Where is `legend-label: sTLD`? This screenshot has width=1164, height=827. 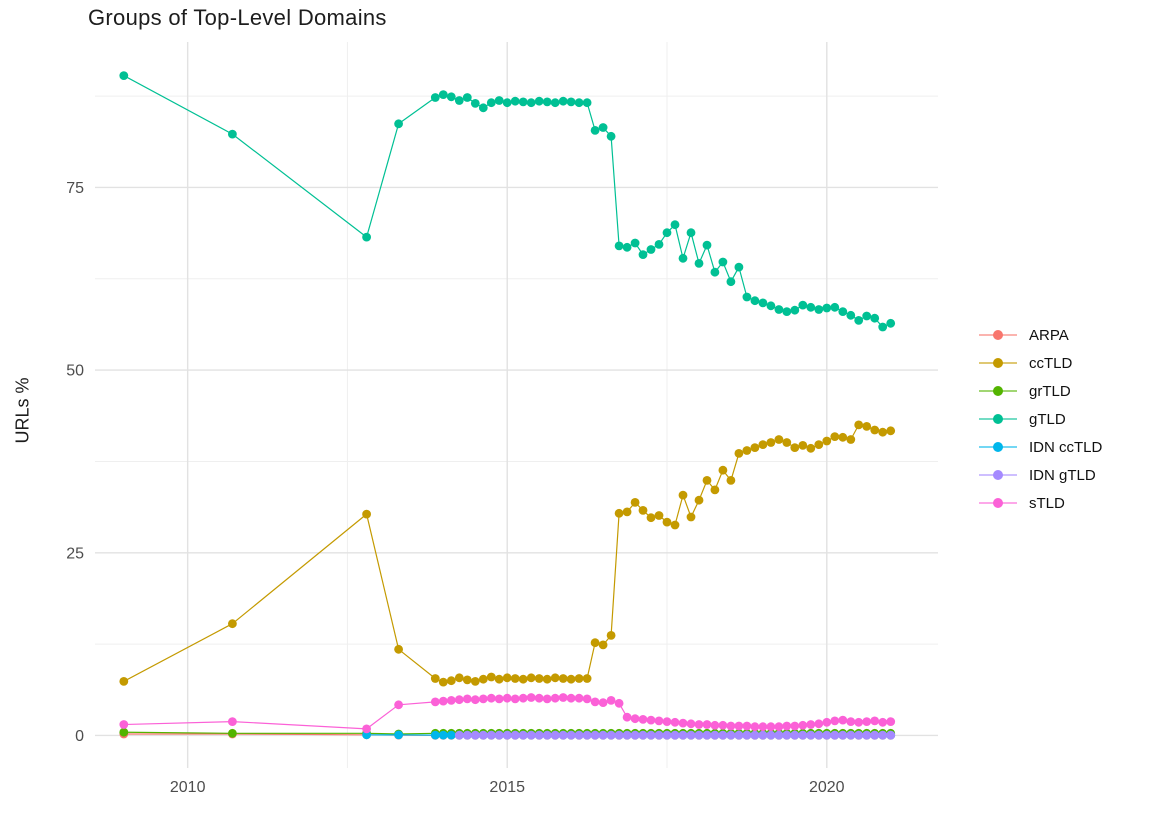 legend-label: sTLD is located at coordinates (1047, 503).